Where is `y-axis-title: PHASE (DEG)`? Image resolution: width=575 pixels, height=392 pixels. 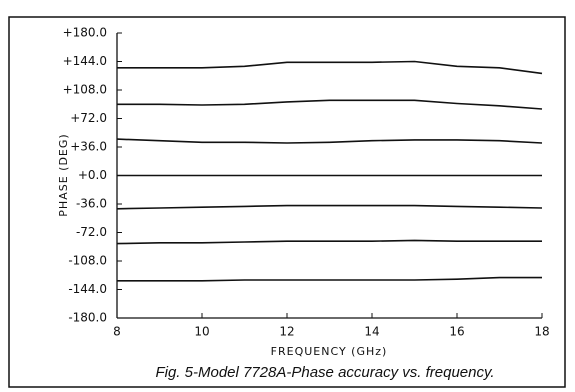
y-axis-title: PHASE (DEG) is located at coordinates (63, 174).